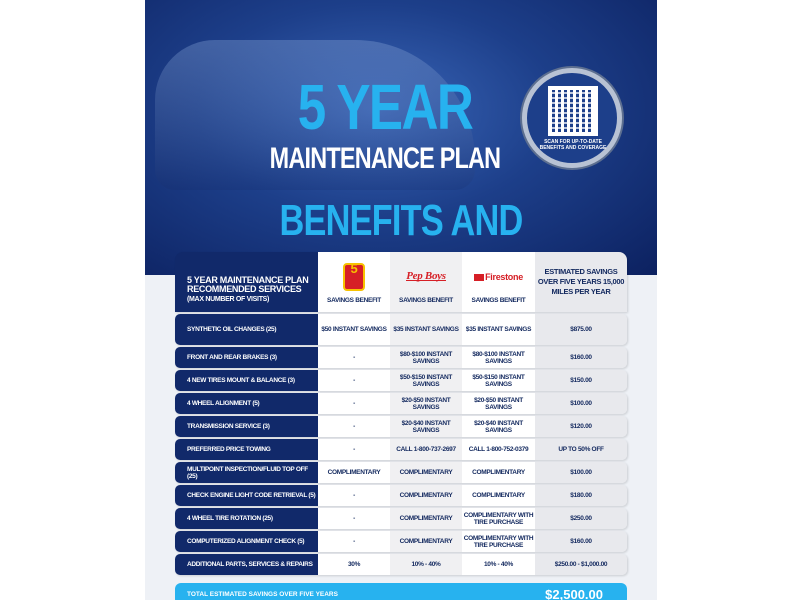 The image size is (800, 600). Describe the element at coordinates (498, 403) in the screenshot. I see `firestone-benefit-cell: $20-$50 INSTANT SAVINGS` at that location.